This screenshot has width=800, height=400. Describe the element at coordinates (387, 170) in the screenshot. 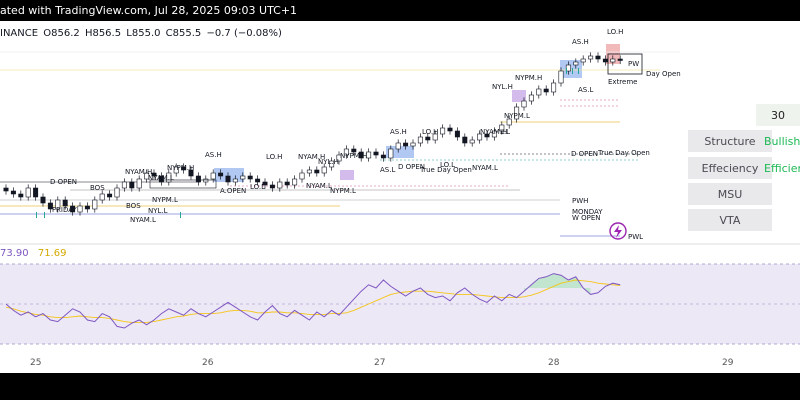

I see `annotation-label: AS.L` at that location.